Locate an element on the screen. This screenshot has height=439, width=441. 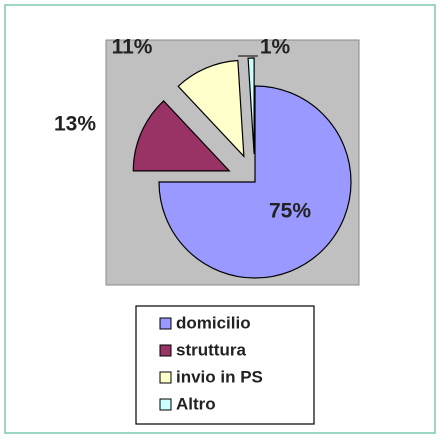
legend-label: domicilio is located at coordinates (213, 322).